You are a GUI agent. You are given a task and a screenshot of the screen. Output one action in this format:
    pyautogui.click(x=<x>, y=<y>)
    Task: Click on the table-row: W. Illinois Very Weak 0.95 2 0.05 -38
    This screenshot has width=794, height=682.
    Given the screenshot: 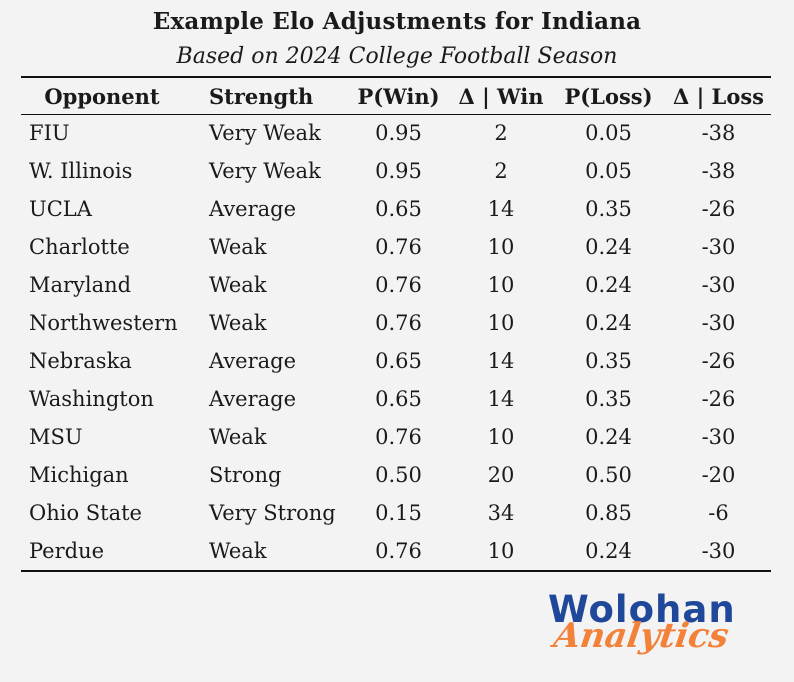 What is the action you would take?
    pyautogui.click(x=396, y=171)
    